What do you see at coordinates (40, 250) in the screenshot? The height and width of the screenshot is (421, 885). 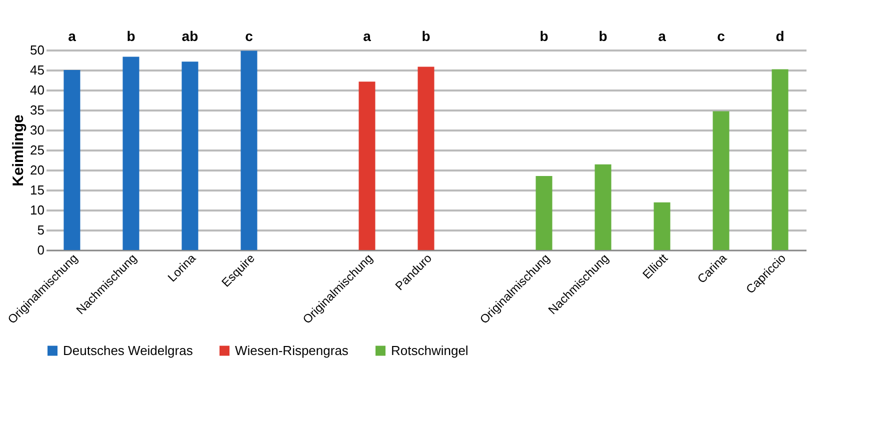 I see `y-tick-label: 0` at bounding box center [40, 250].